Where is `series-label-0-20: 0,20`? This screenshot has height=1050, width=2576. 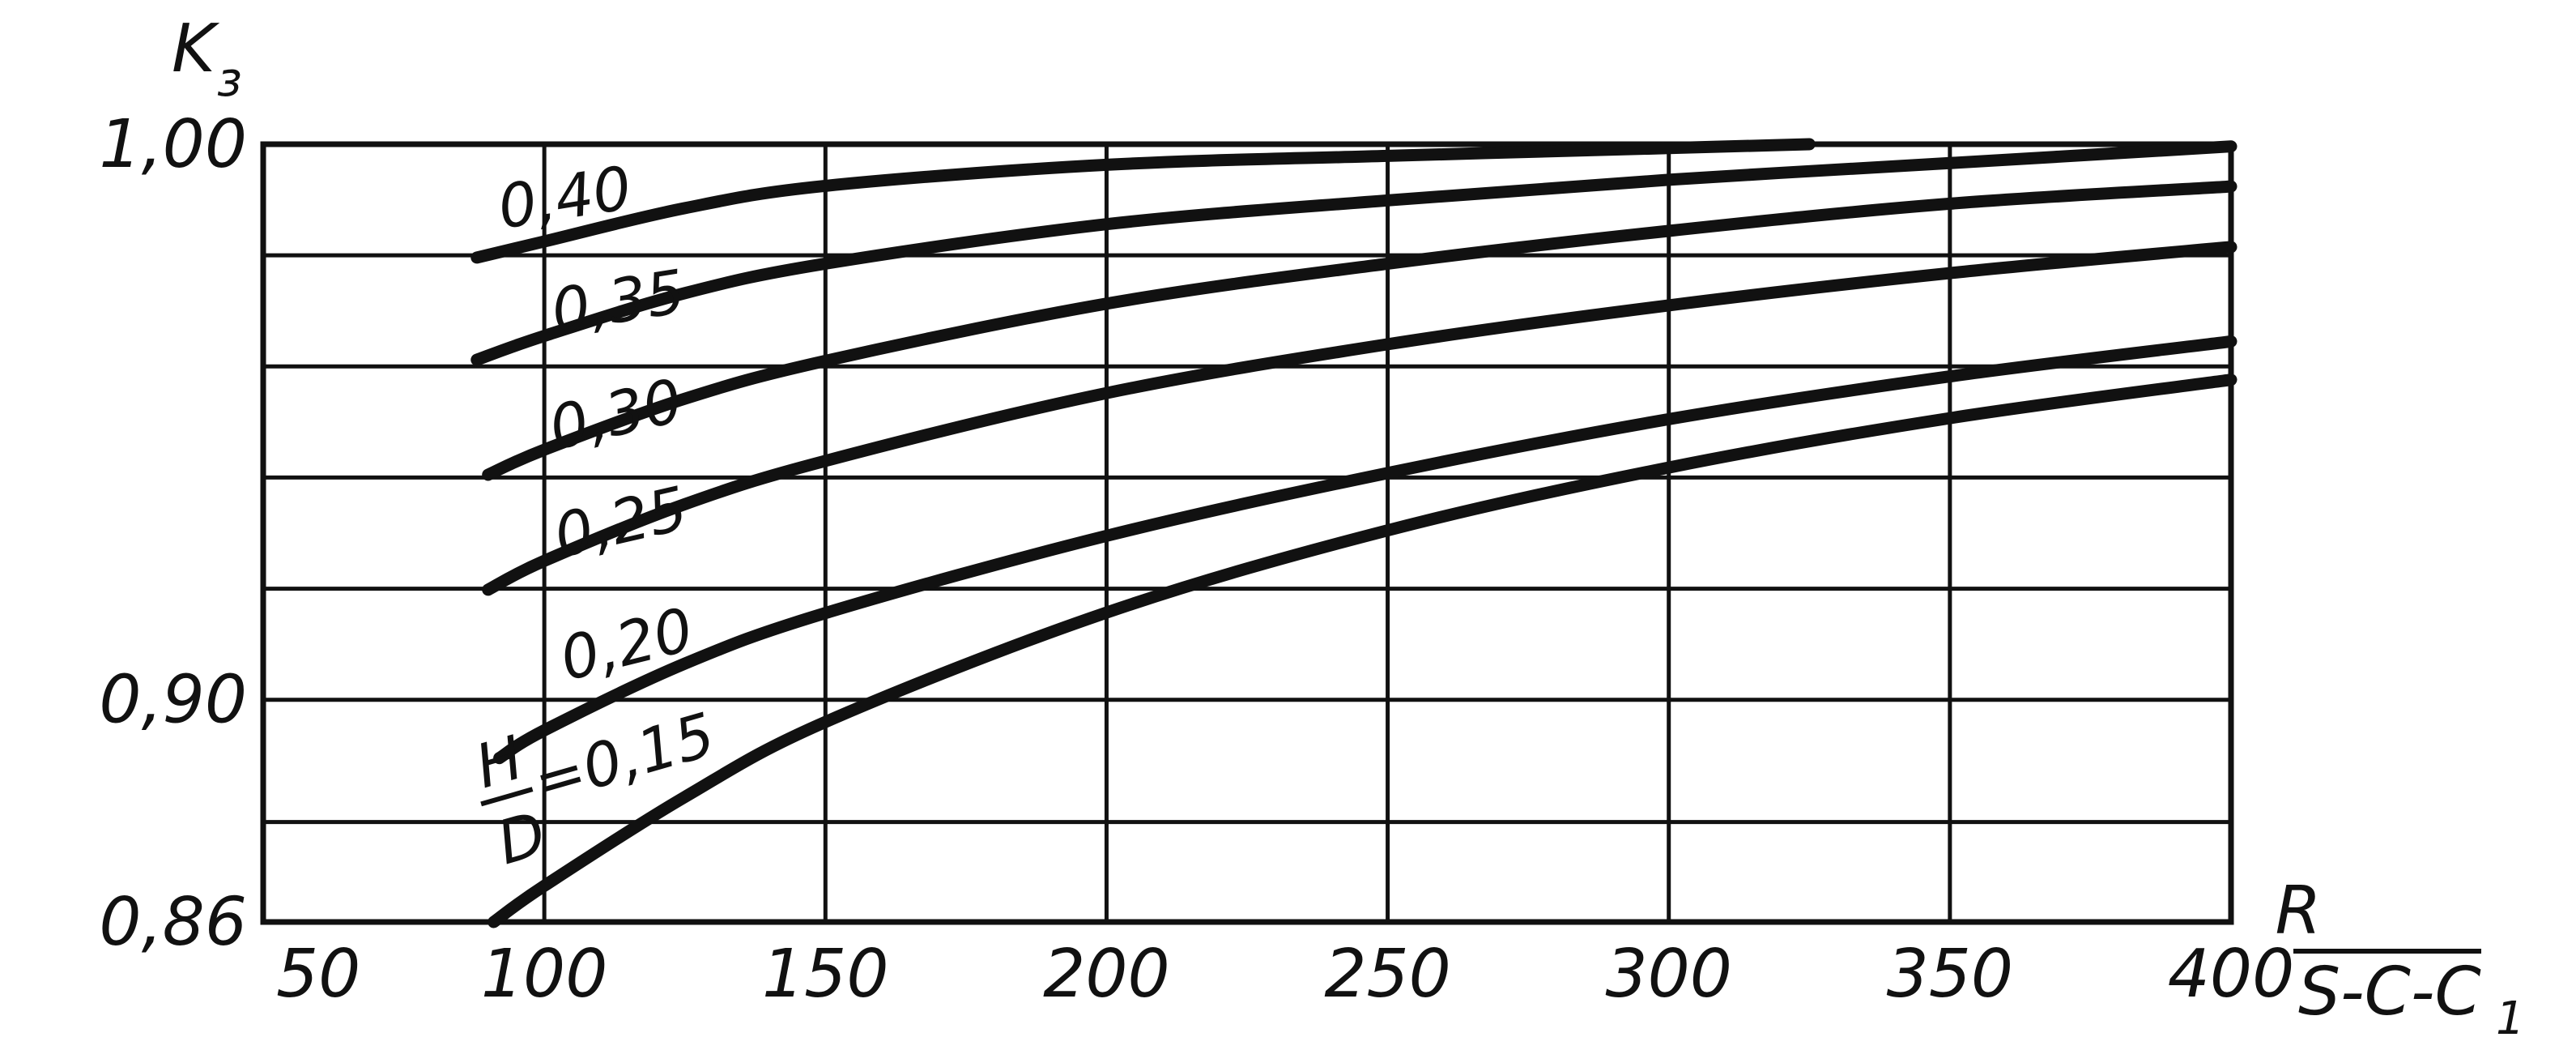 series-label-0-20: 0,20 is located at coordinates (627, 644).